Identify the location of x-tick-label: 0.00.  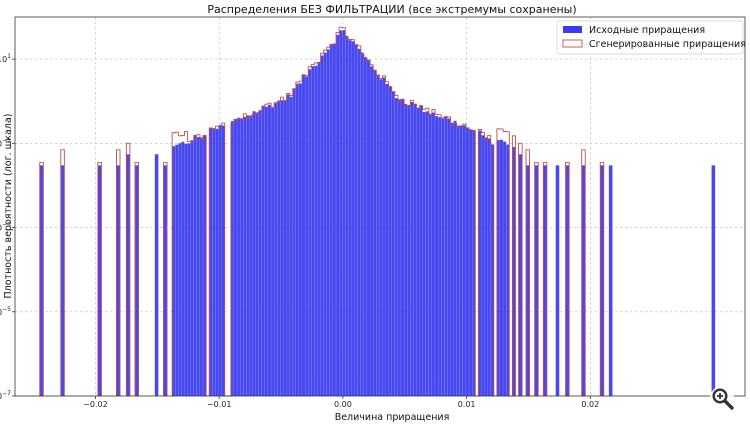
(343, 404).